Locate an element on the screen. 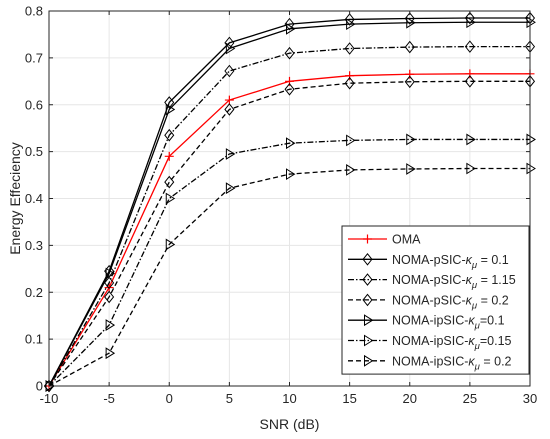  legend-label: NOMA-pSIC-κμ = 0.2 is located at coordinates (450, 302).